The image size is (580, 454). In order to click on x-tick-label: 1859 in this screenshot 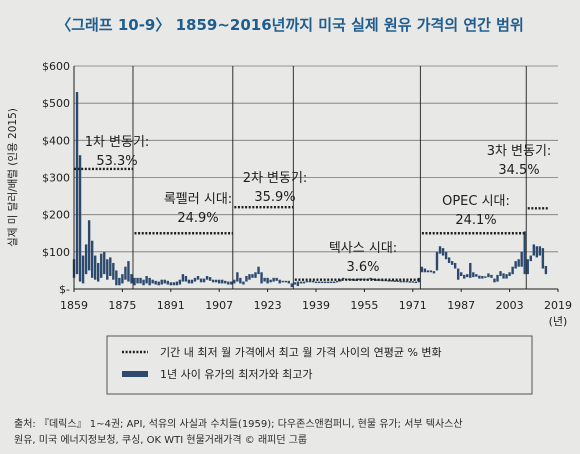, I will do `click(74, 305)`.